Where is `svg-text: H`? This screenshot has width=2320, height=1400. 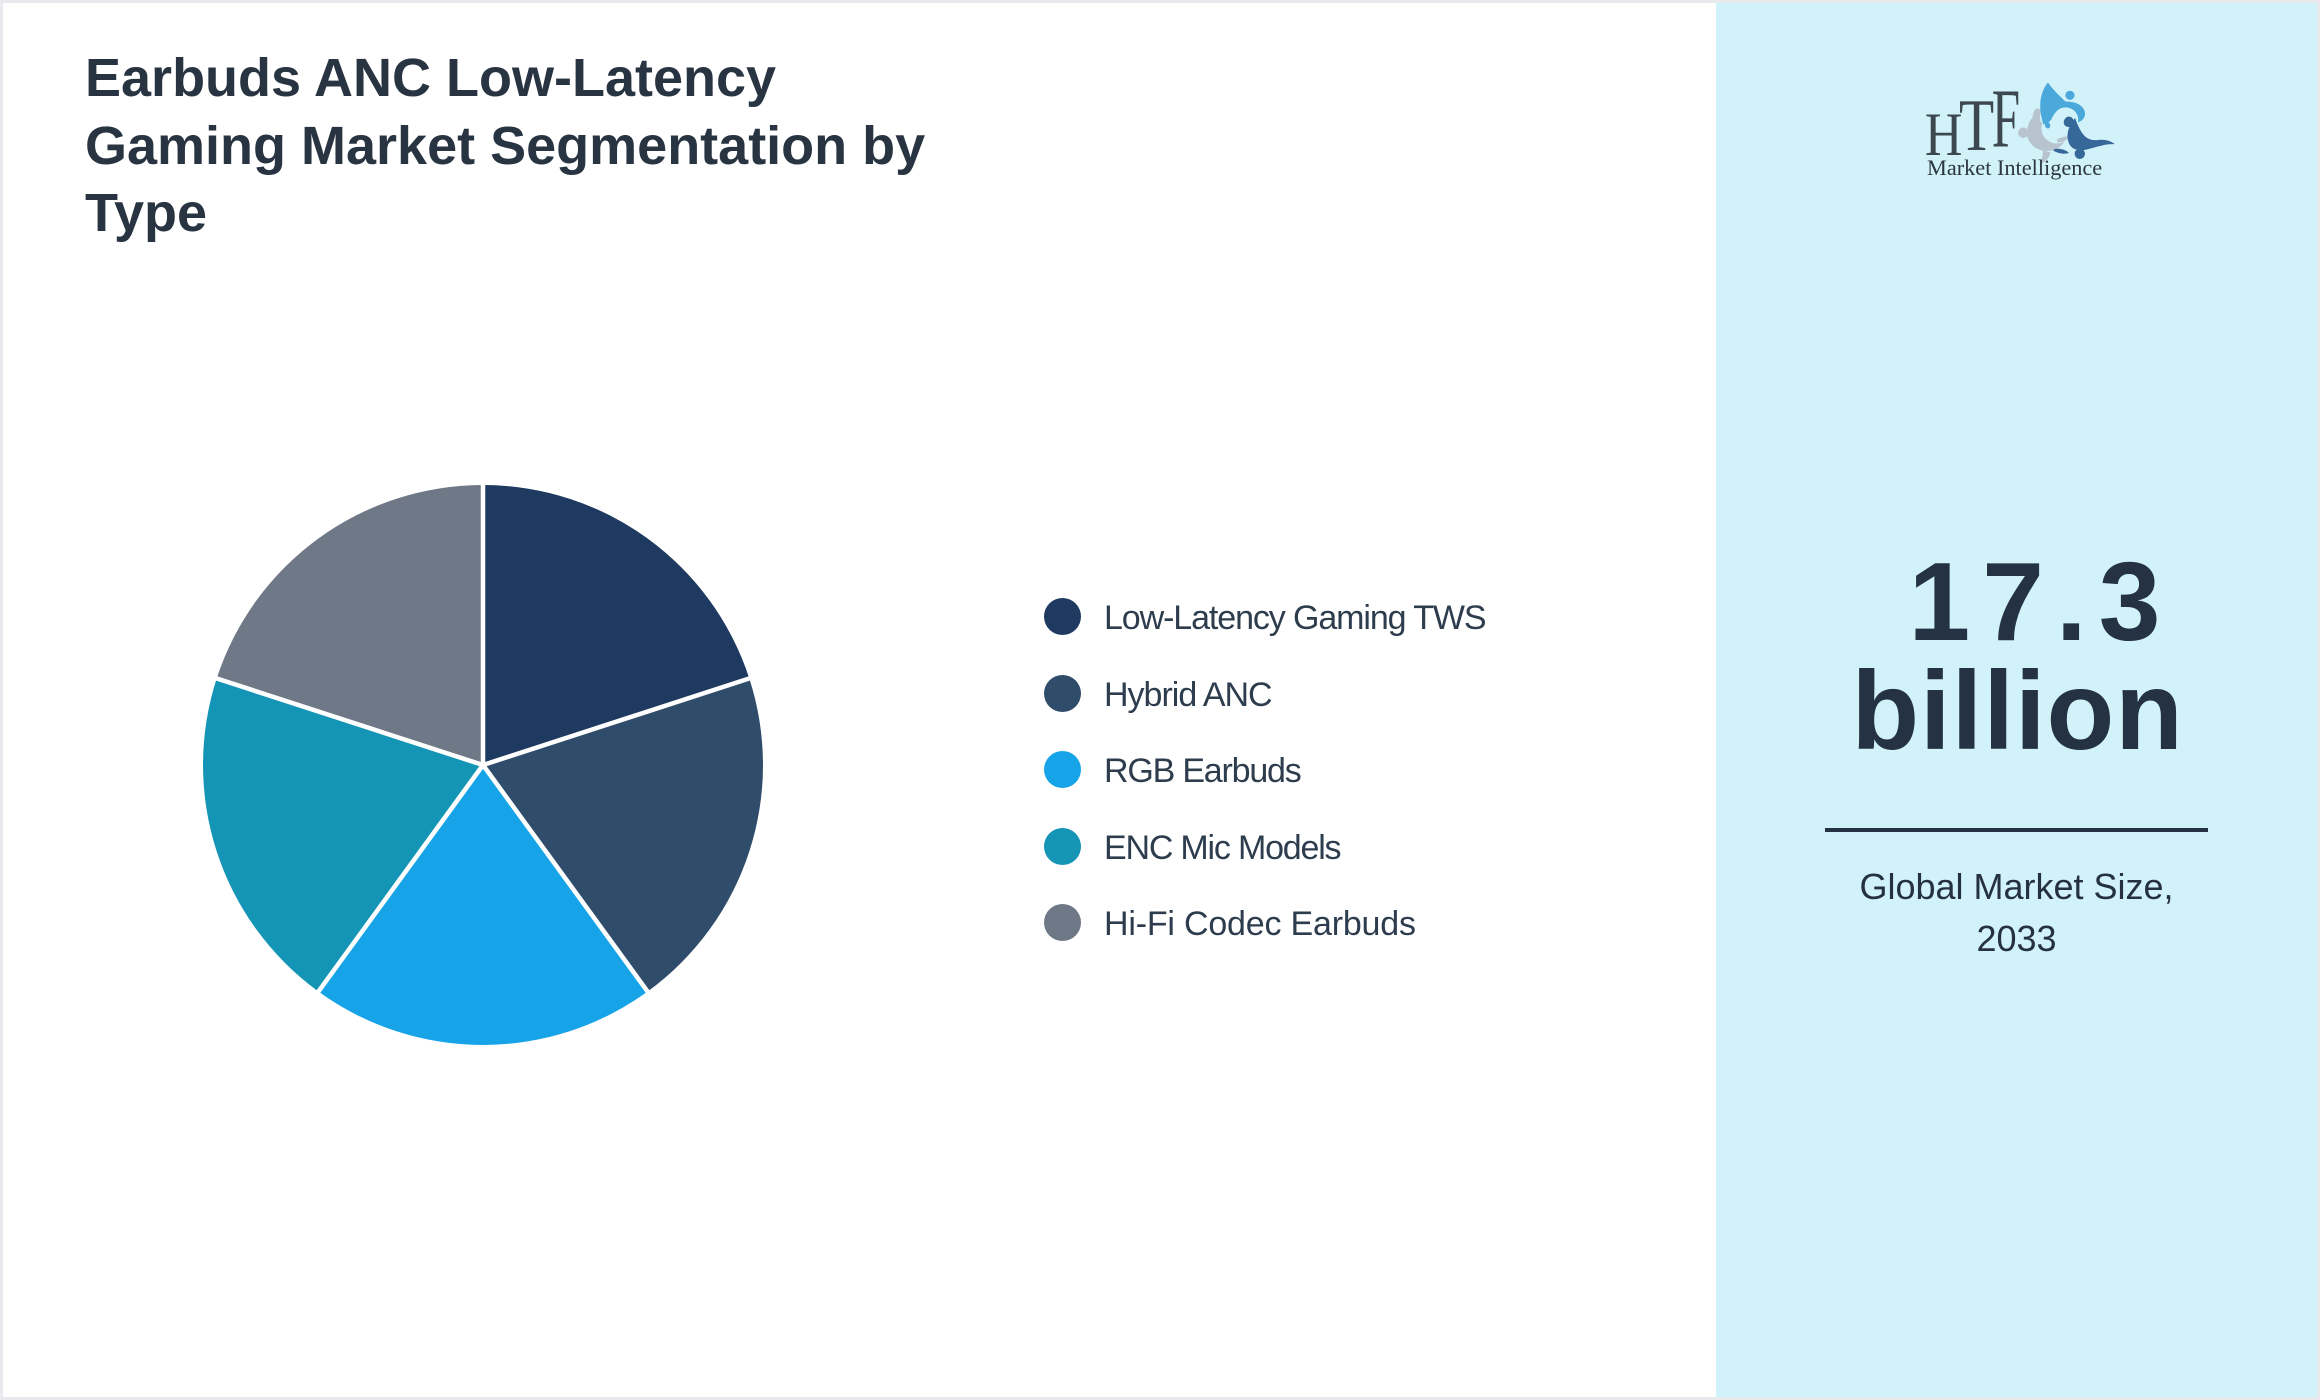
svg-text: H is located at coordinates (1944, 135).